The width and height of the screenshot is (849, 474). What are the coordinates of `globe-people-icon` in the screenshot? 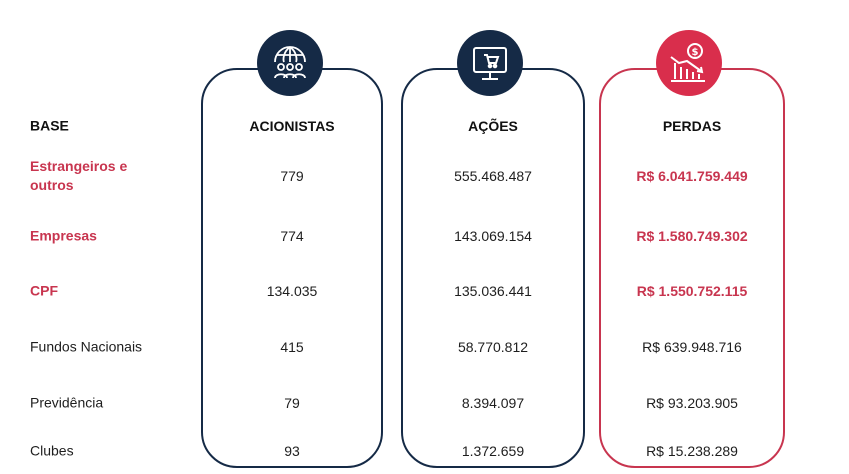 It's located at (290, 63).